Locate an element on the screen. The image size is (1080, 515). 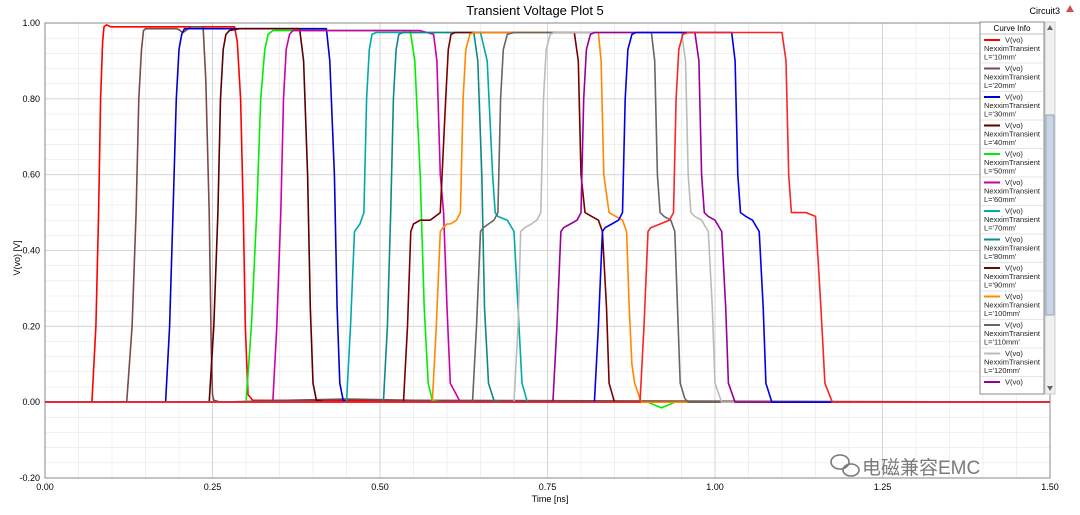
x-tick-label: 1.25 is located at coordinates (883, 487).